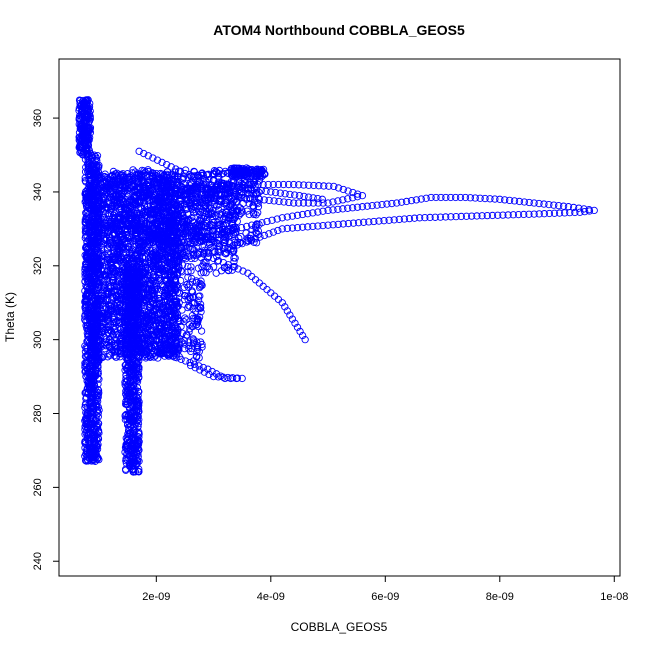 This screenshot has width=650, height=650. What do you see at coordinates (339, 30) in the screenshot?
I see `chart-title: ATOM4 Northbound COBBLA_GEOS5` at bounding box center [339, 30].